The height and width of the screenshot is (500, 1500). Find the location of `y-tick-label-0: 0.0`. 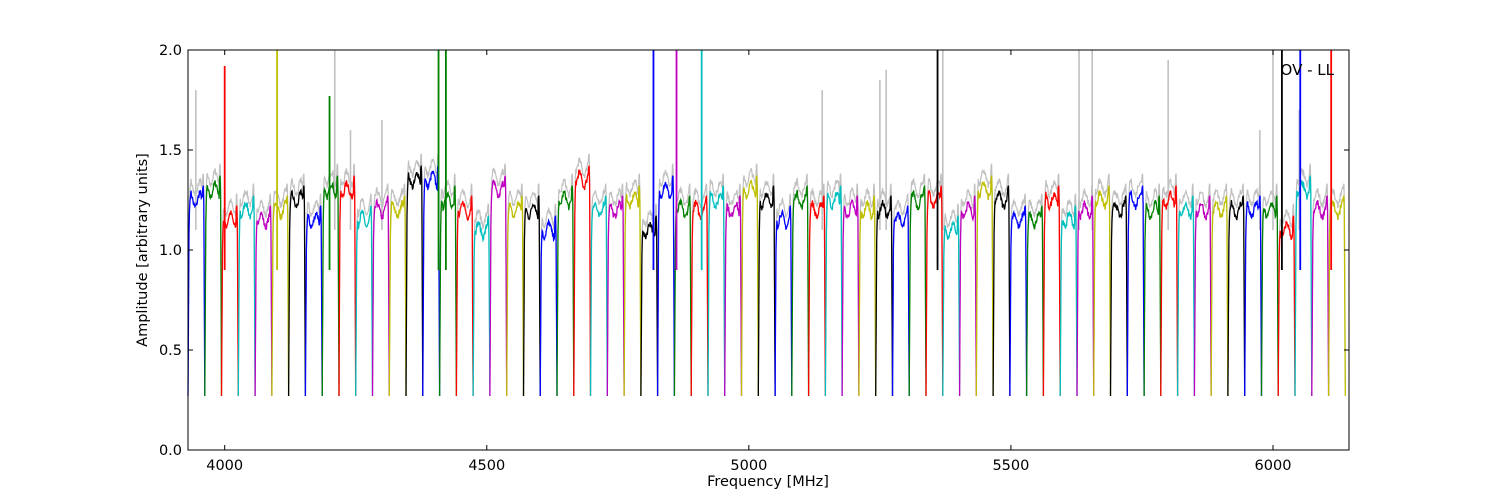

y-tick-label-0: 0.0 is located at coordinates (170, 451).